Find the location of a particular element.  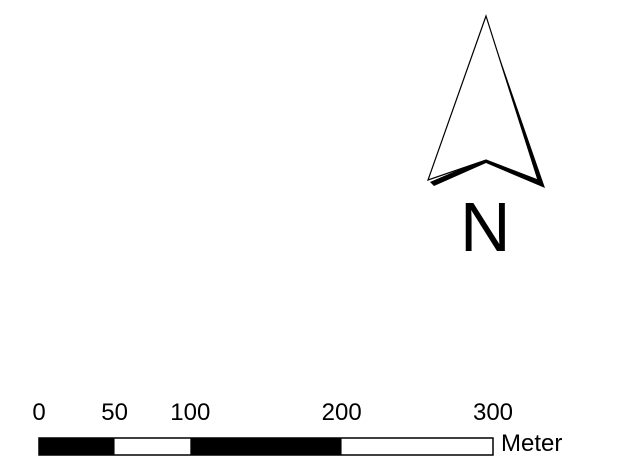

scale-tick-label: 0 is located at coordinates (39, 412).